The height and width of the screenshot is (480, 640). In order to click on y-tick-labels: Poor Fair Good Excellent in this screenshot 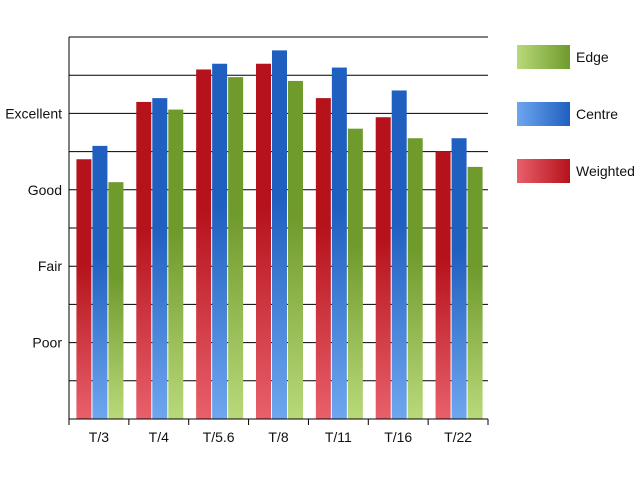, I will do `click(33, 227)`.